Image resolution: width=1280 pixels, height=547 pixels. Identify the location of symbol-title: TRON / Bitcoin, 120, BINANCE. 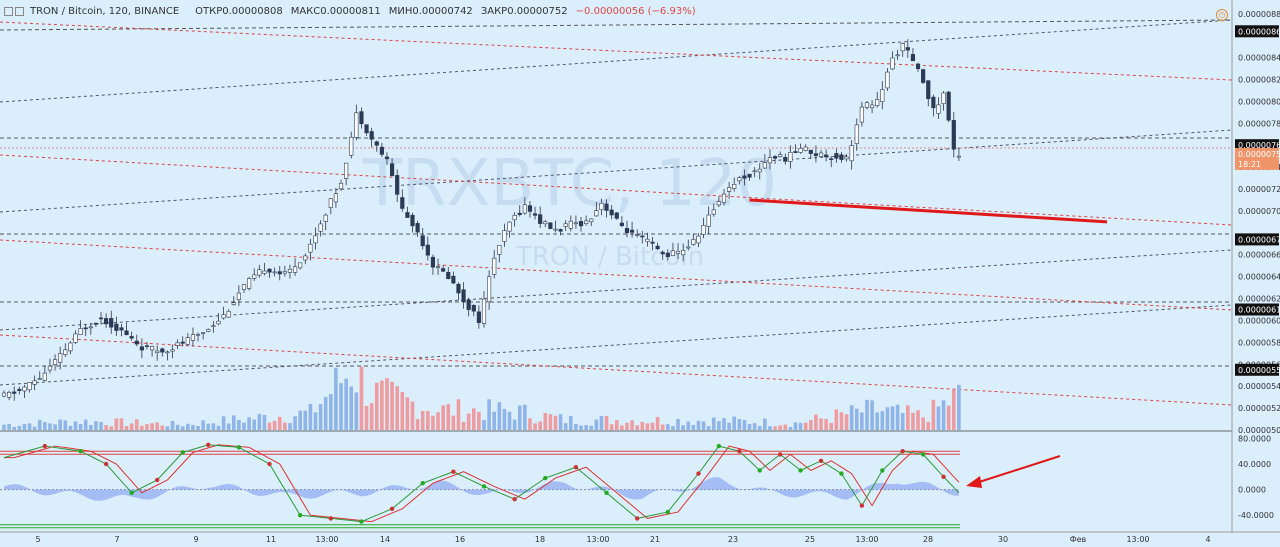
(105, 11).